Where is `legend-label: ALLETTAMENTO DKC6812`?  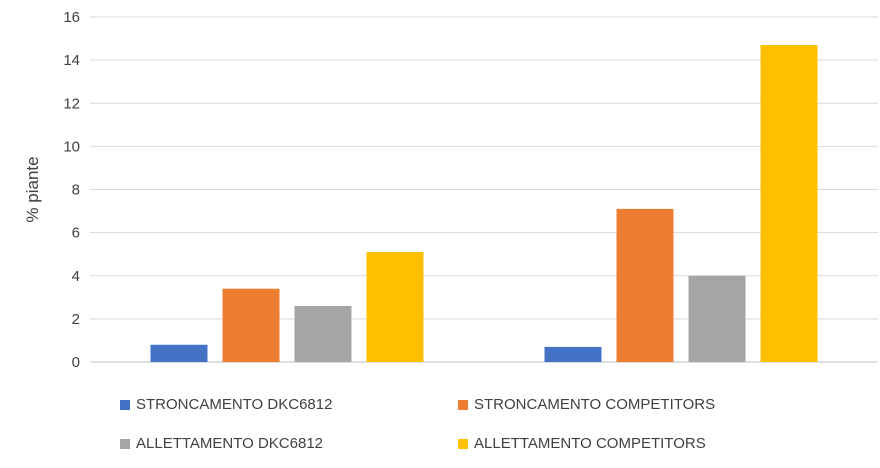 legend-label: ALLETTAMENTO DKC6812 is located at coordinates (230, 443).